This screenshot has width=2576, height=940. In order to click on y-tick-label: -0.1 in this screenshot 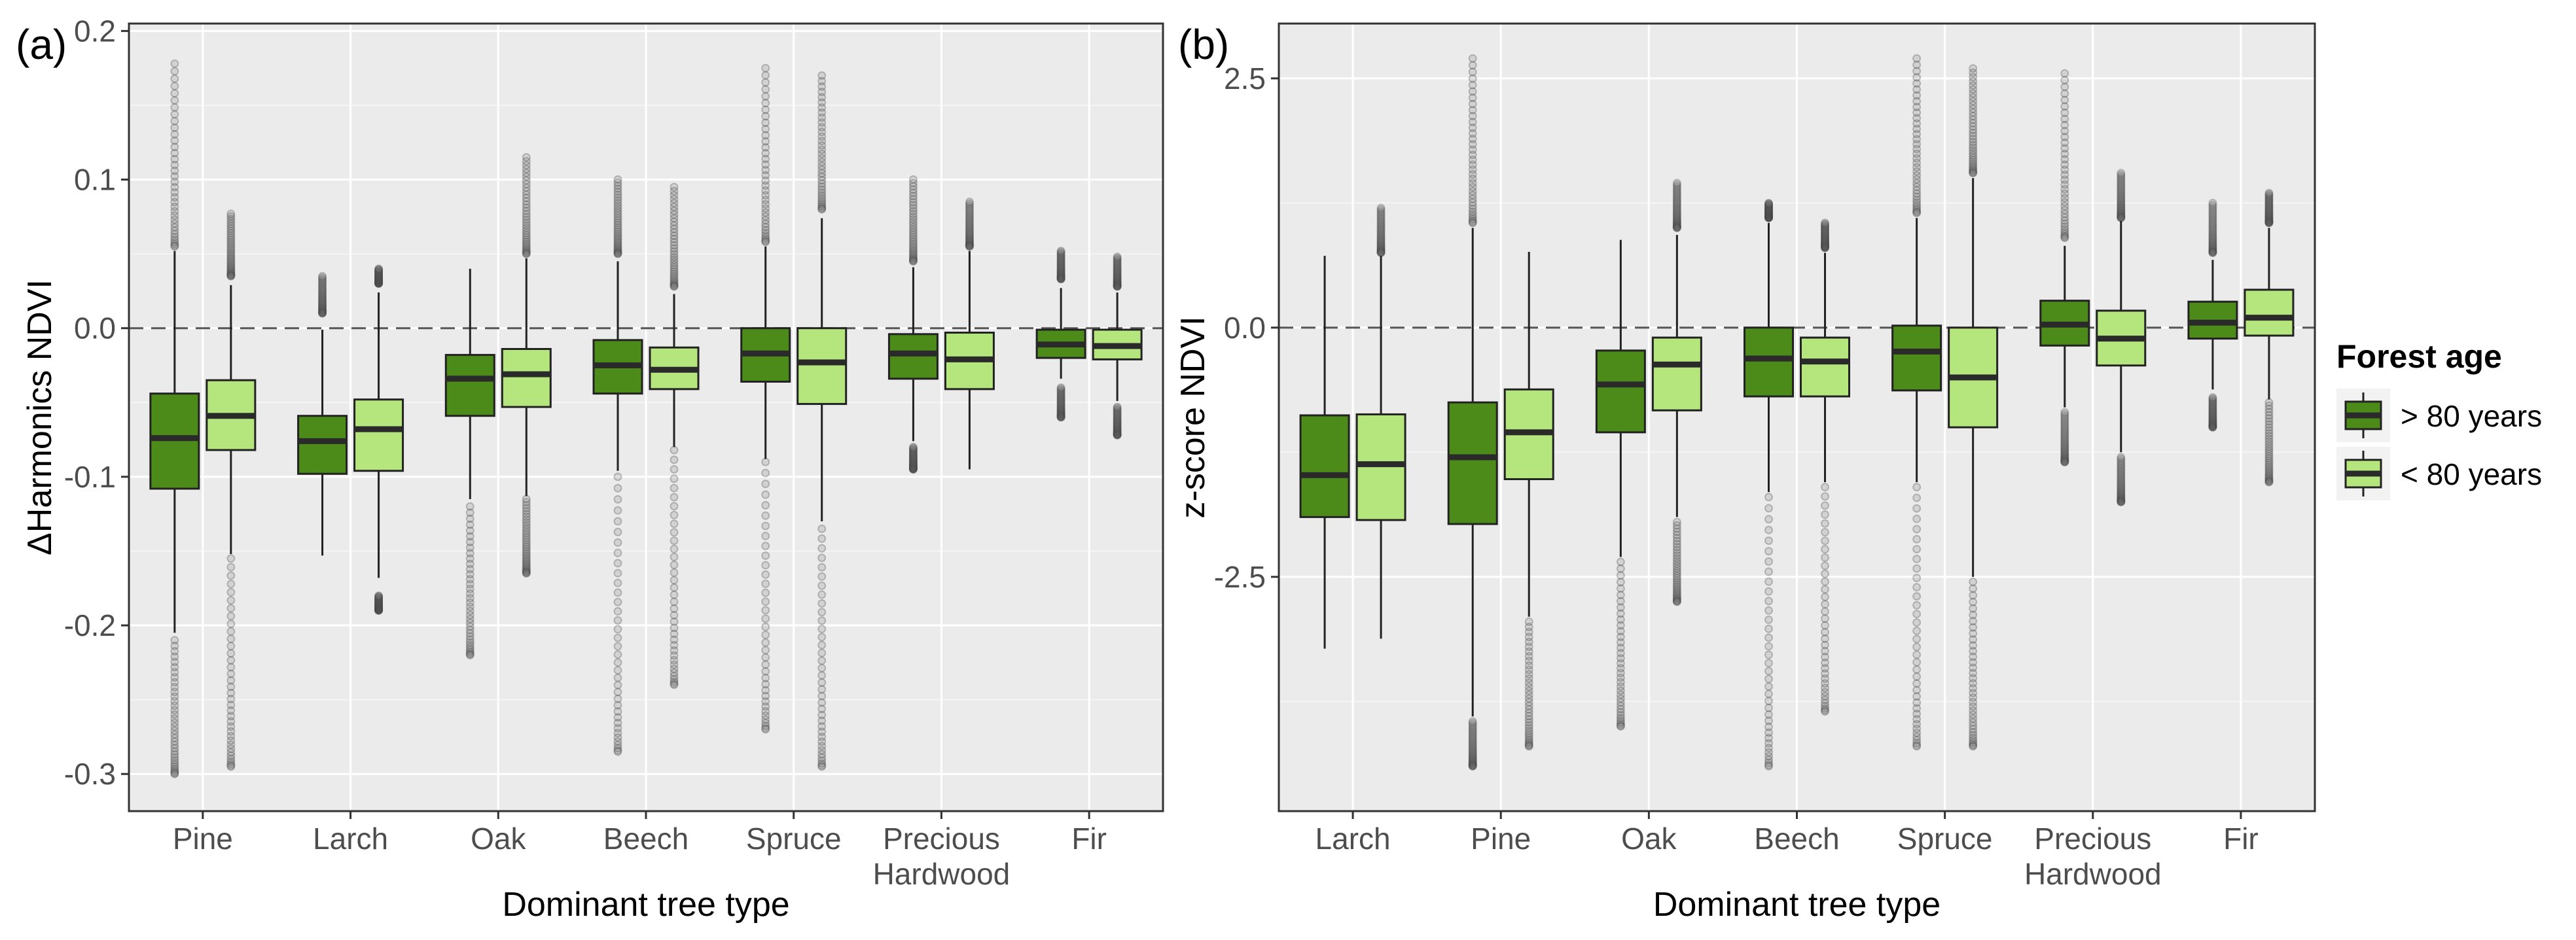, I will do `click(90, 477)`.